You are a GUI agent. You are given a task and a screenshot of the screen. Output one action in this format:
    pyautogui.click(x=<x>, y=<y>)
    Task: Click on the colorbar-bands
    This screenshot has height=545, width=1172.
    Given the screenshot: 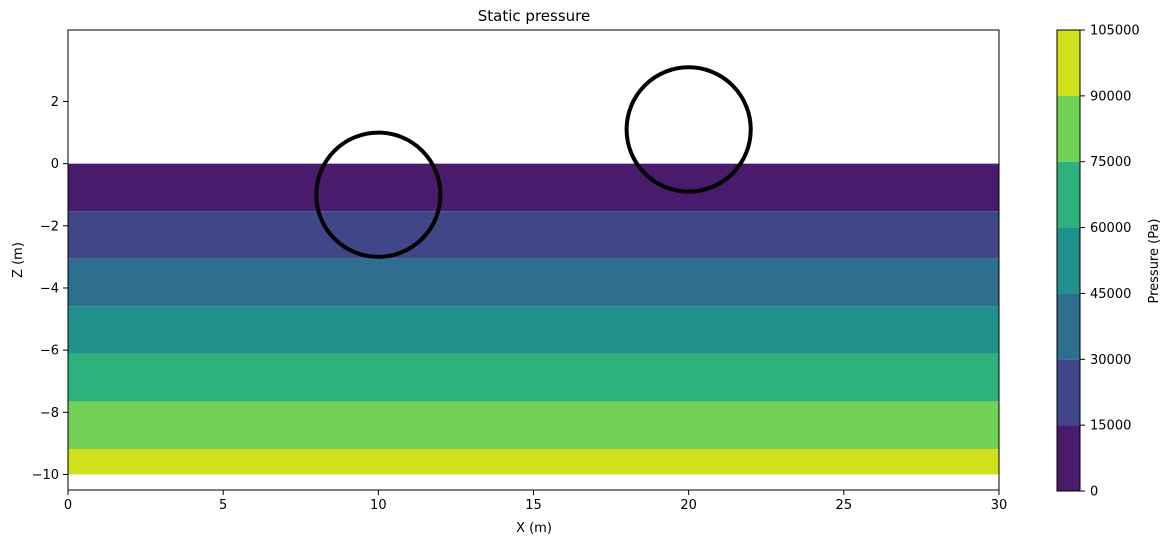 What is the action you would take?
    pyautogui.click(x=1068, y=260)
    